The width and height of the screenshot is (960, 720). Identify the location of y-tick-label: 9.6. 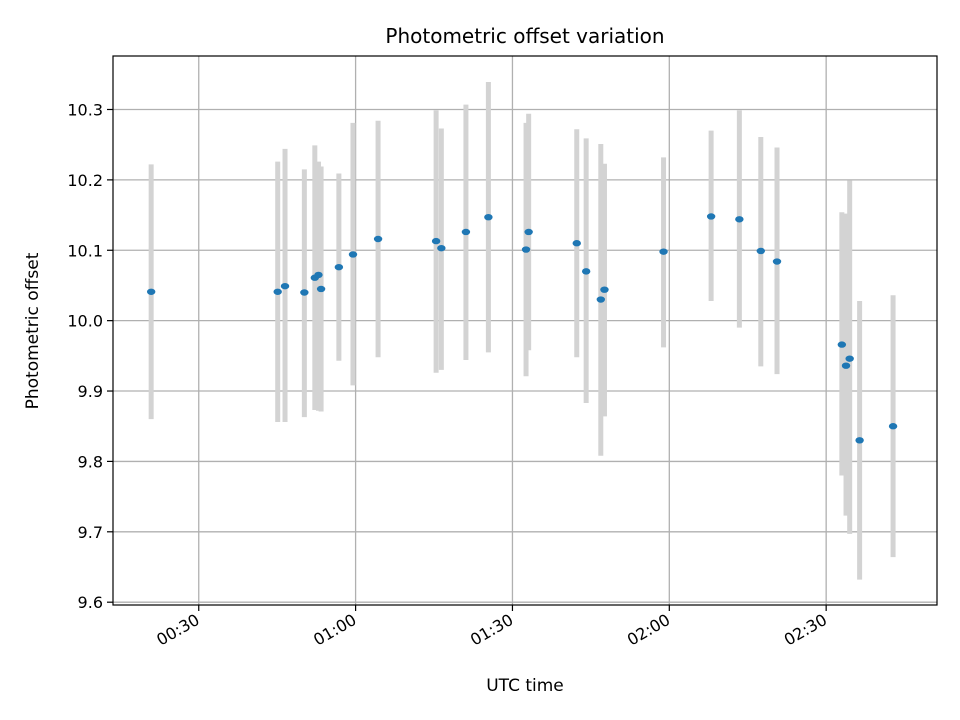
(90, 602).